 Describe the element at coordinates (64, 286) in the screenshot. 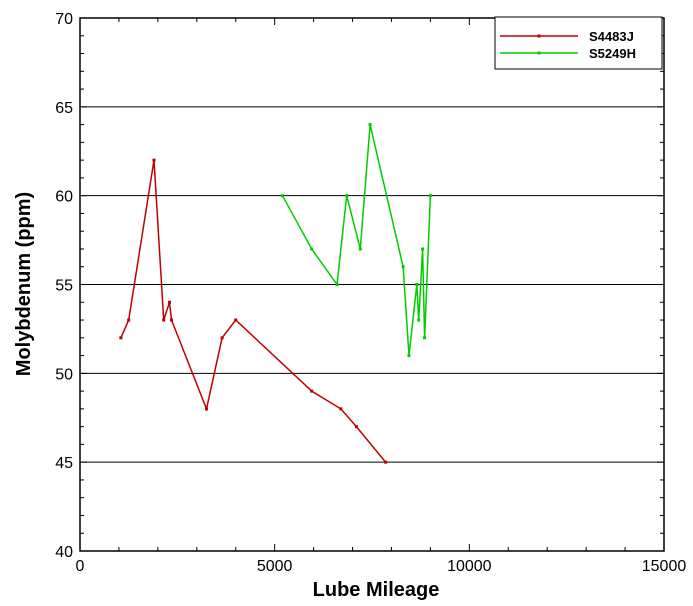

I see `y-tick-label: 55` at that location.